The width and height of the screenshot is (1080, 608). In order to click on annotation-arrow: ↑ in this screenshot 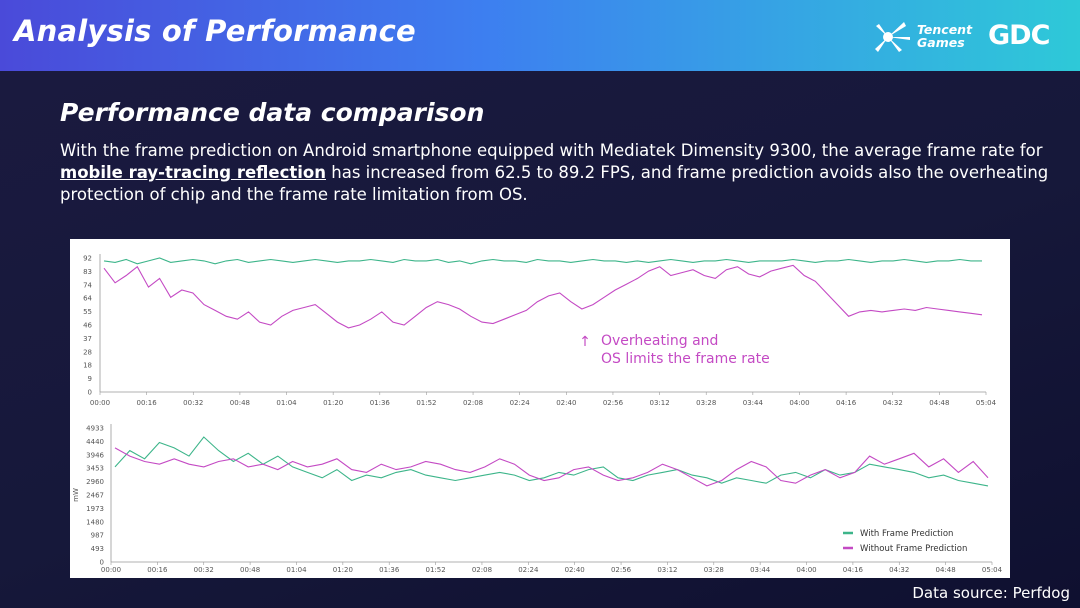, I will do `click(585, 342)`.